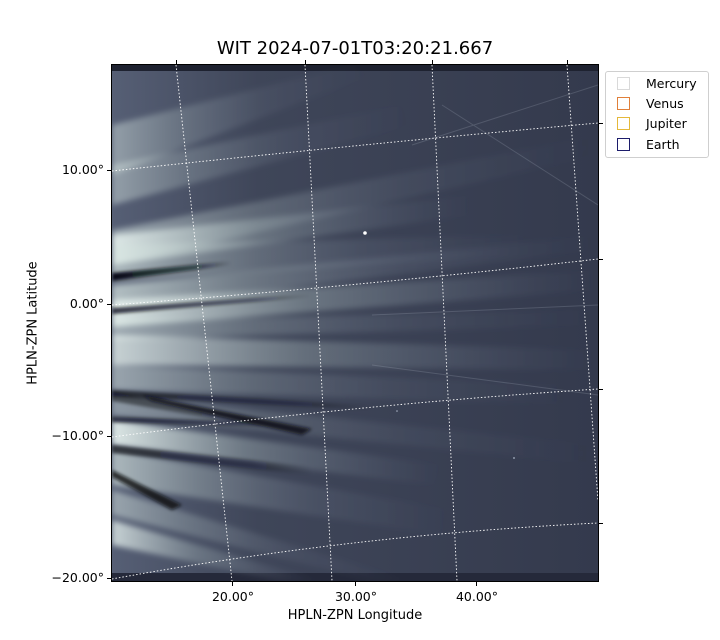 The image size is (720, 640). Describe the element at coordinates (33, 323) in the screenshot. I see `y-axis-label: HPLN-ZPN Latitude` at that location.